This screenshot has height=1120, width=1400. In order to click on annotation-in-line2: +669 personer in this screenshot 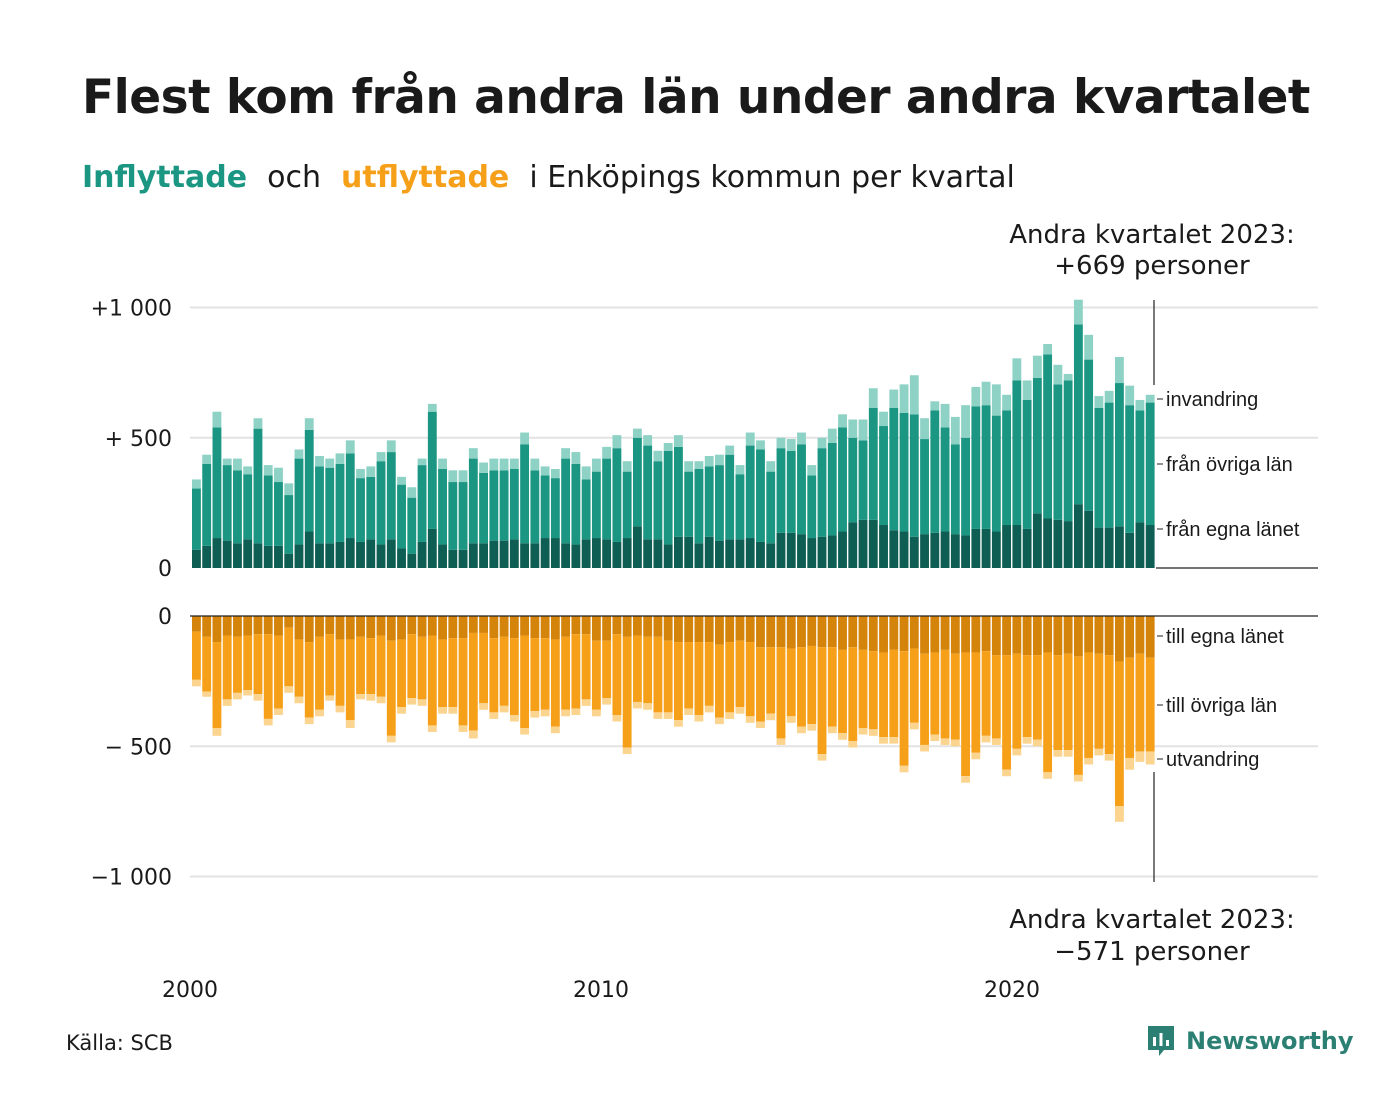, I will do `click(1152, 266)`.